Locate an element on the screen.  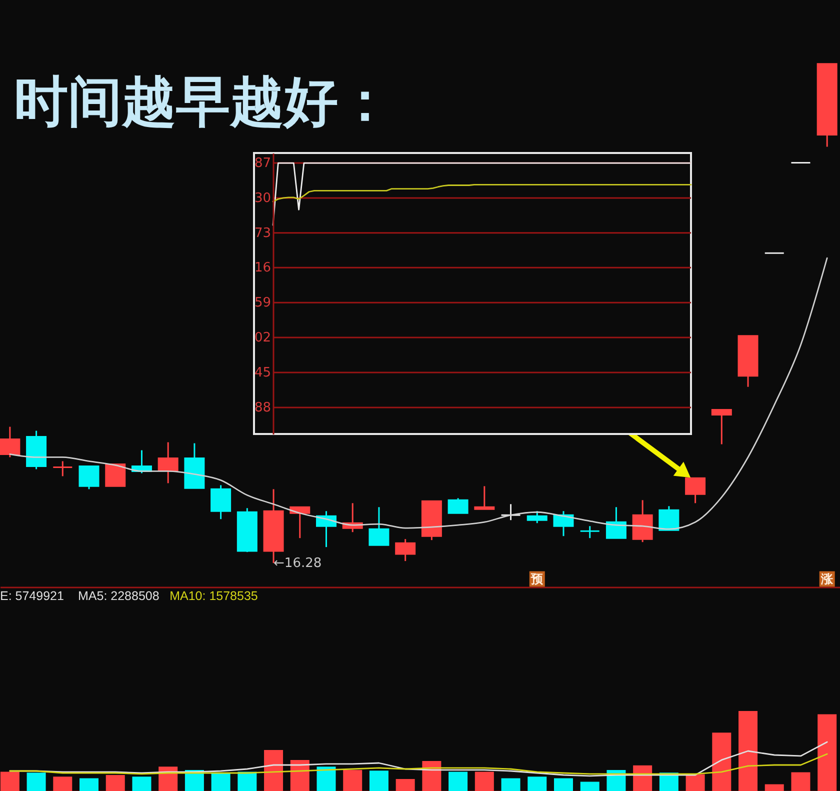
annotation: 16 is located at coordinates (262, 268).